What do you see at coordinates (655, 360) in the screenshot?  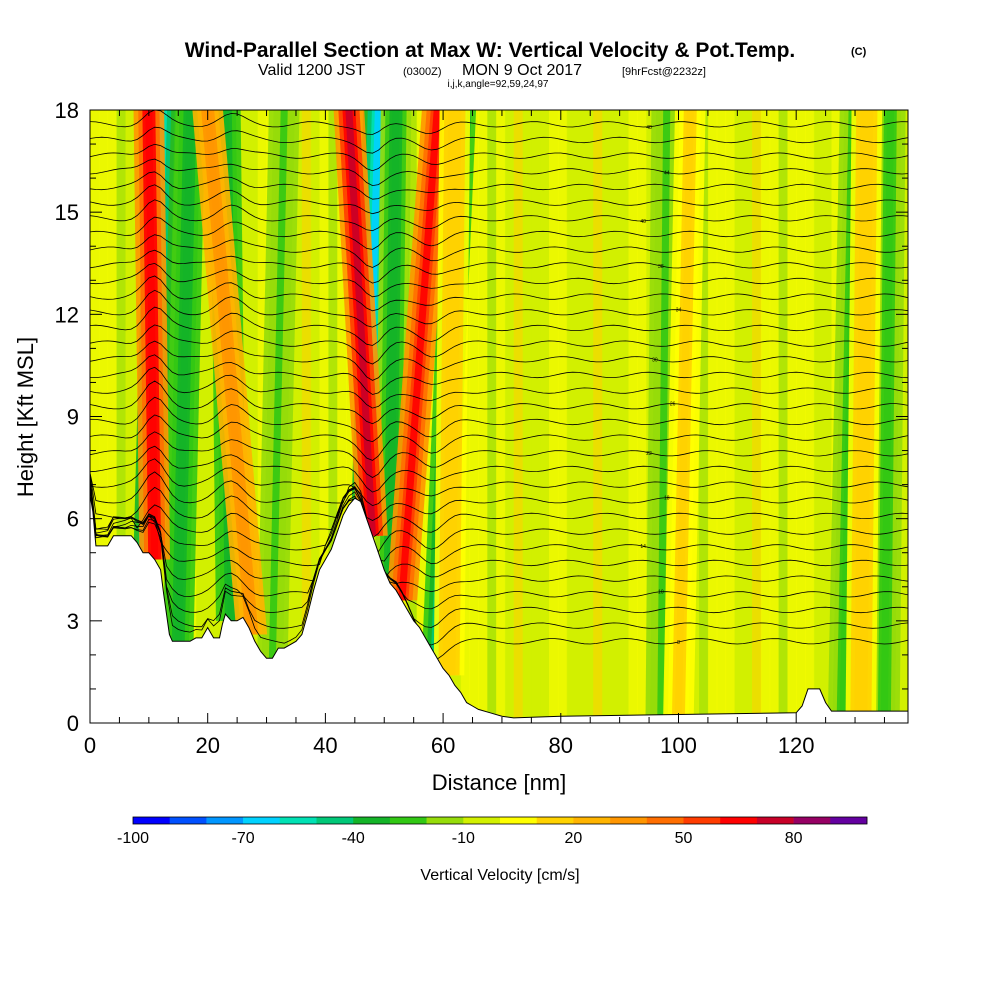 I see `theta-contour-label: 30` at bounding box center [655, 360].